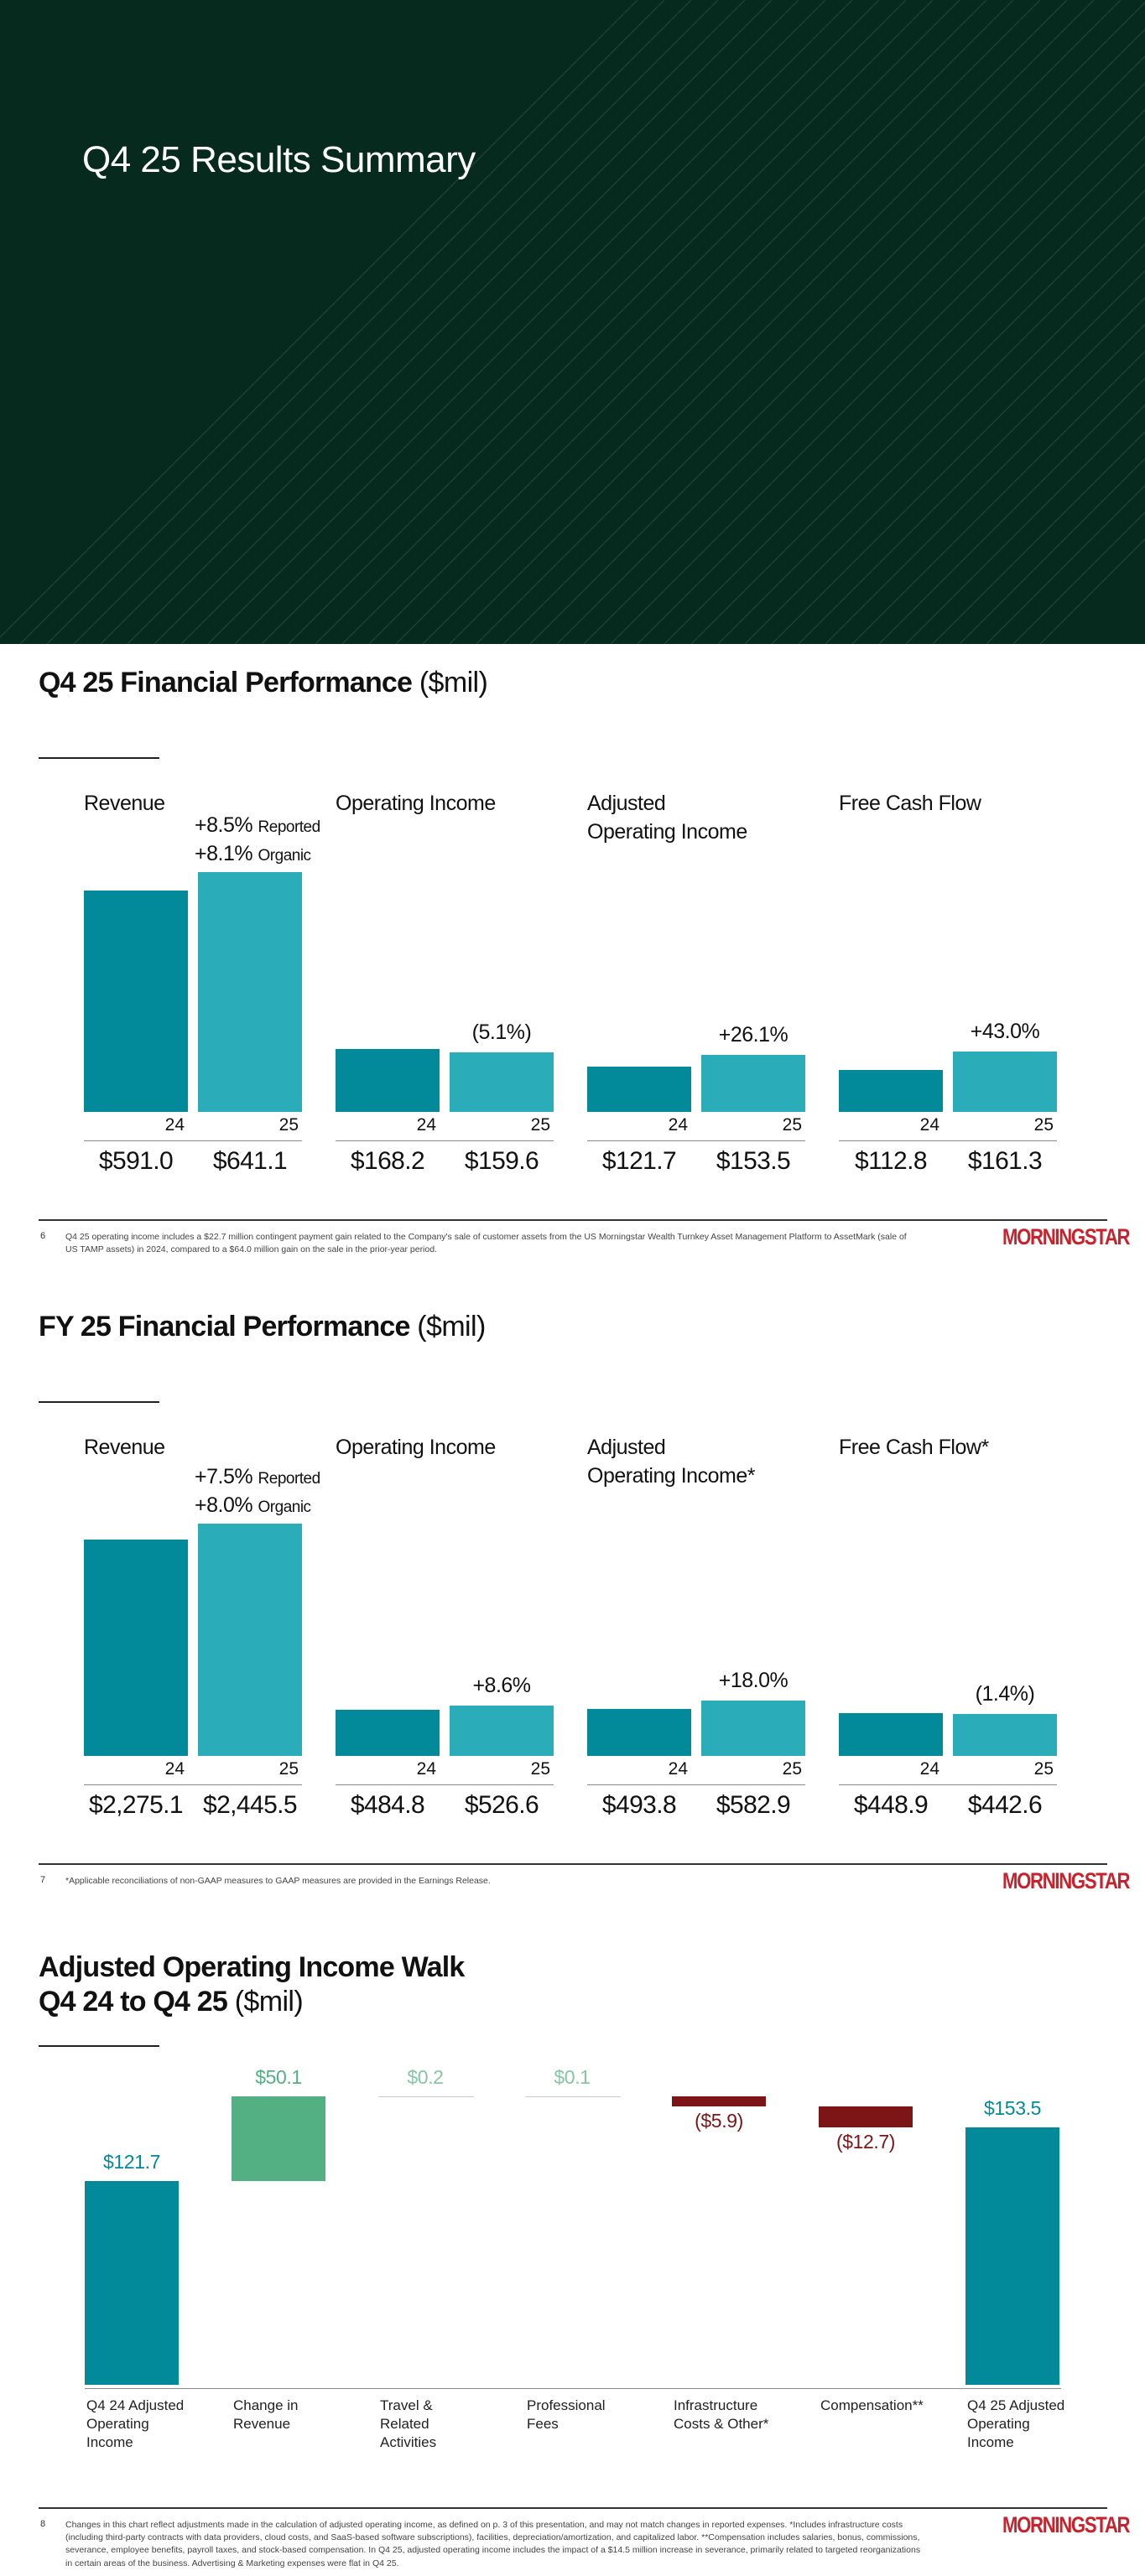 Image resolution: width=1145 pixels, height=2576 pixels. I want to click on value-label: $591.0, so click(136, 1161).